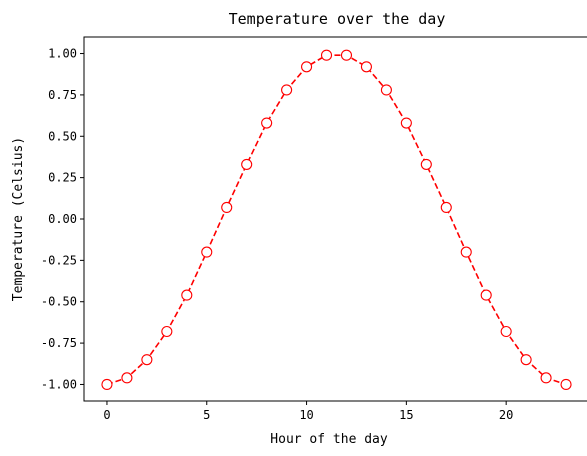  What do you see at coordinates (62, 178) in the screenshot?
I see `y-tick-label: 0.25` at bounding box center [62, 178].